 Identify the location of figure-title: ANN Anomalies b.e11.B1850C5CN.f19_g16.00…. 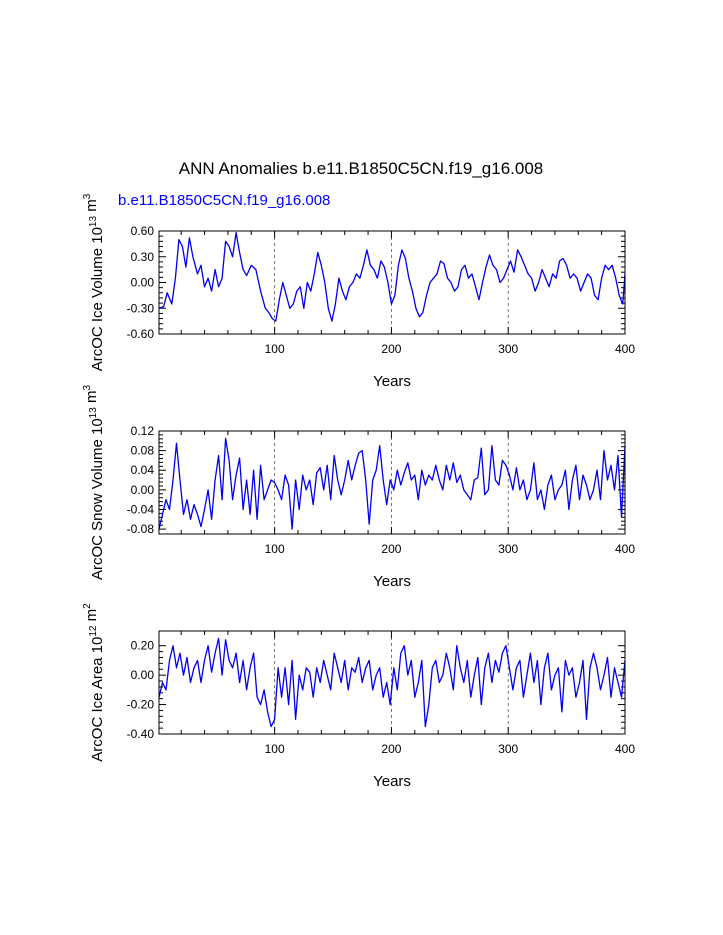
(361, 168).